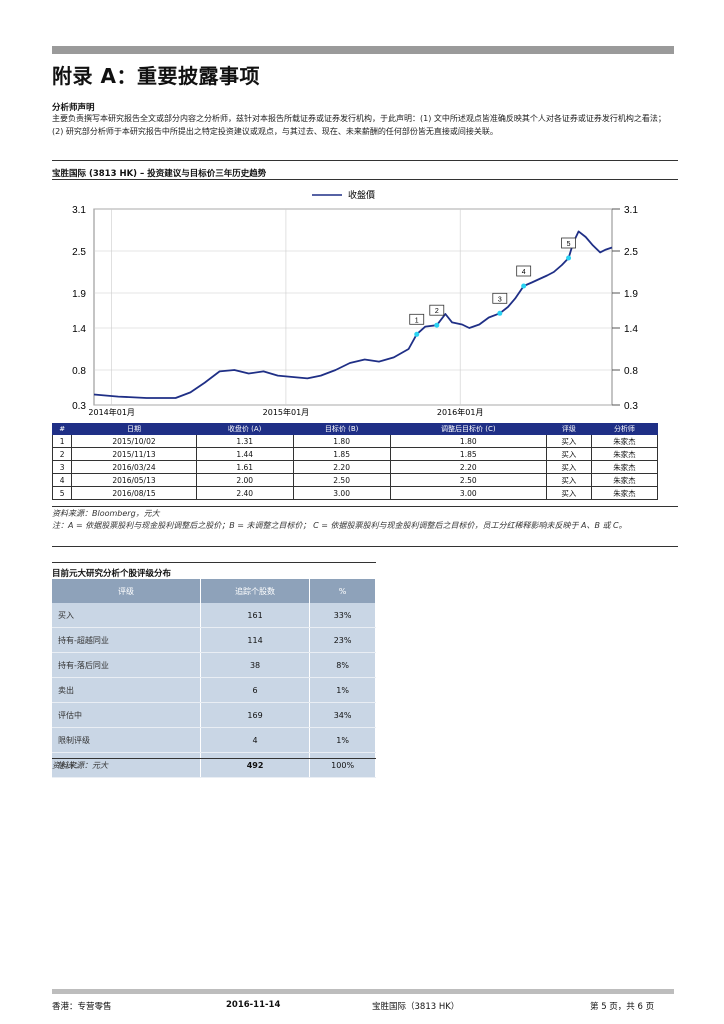 The image size is (724, 1024). Describe the element at coordinates (134, 454) in the screenshot. I see `table-cell: 2015/11/13` at that location.